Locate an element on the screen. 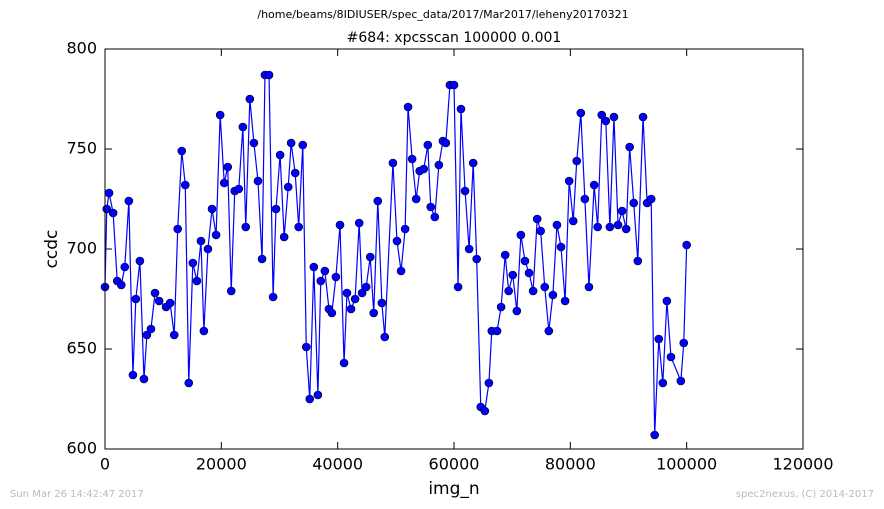 Image resolution: width=884 pixels, height=509 pixels. y-tick-label: 650 is located at coordinates (81, 348).